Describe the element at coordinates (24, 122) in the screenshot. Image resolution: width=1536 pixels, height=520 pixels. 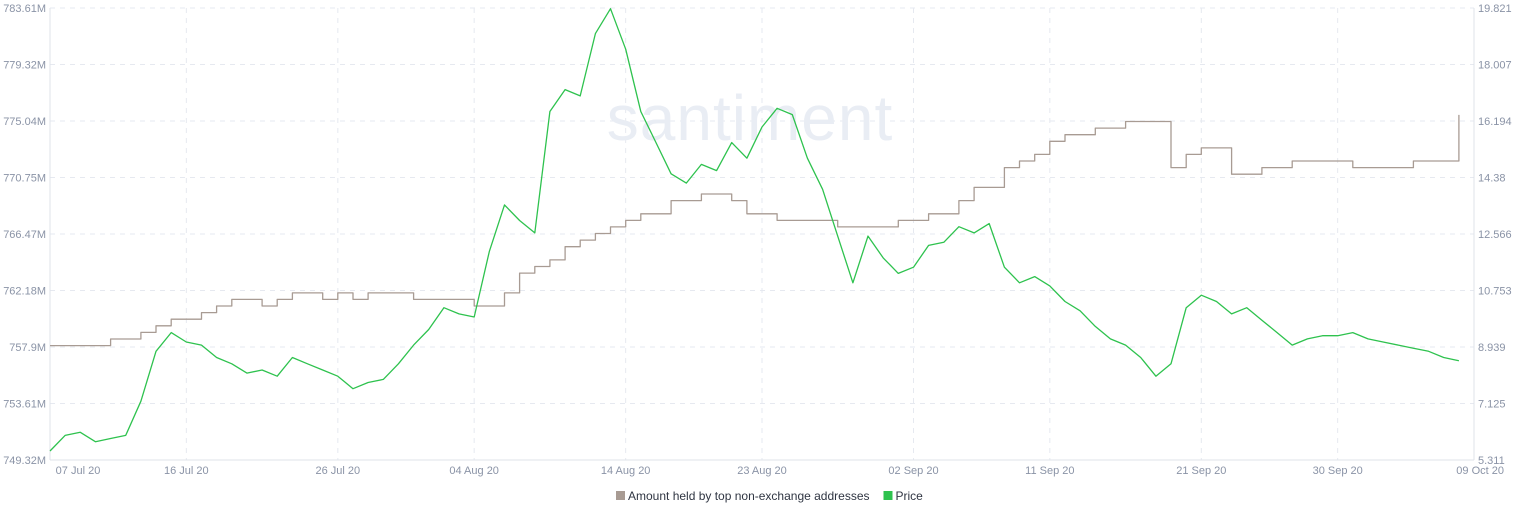
I see `left-tick-label: 775.04M` at that location.